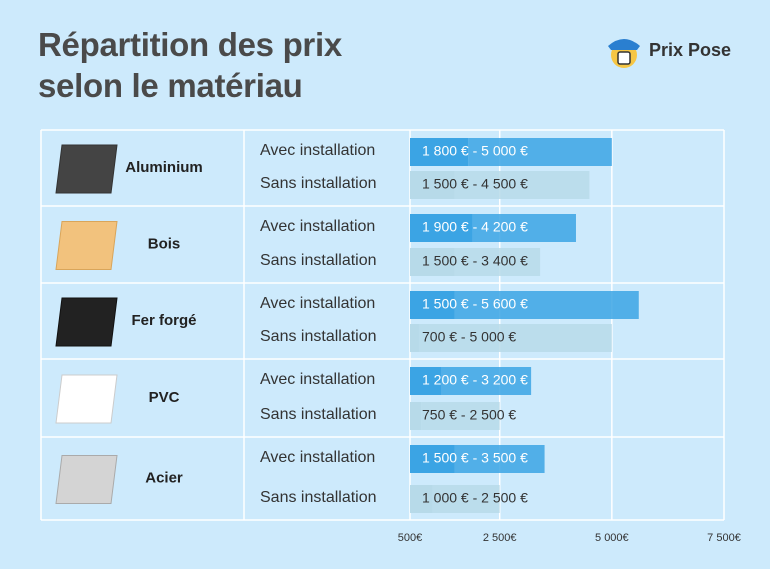  I want to click on chart-title: Répartition des prix selon le matériau, so click(190, 65).